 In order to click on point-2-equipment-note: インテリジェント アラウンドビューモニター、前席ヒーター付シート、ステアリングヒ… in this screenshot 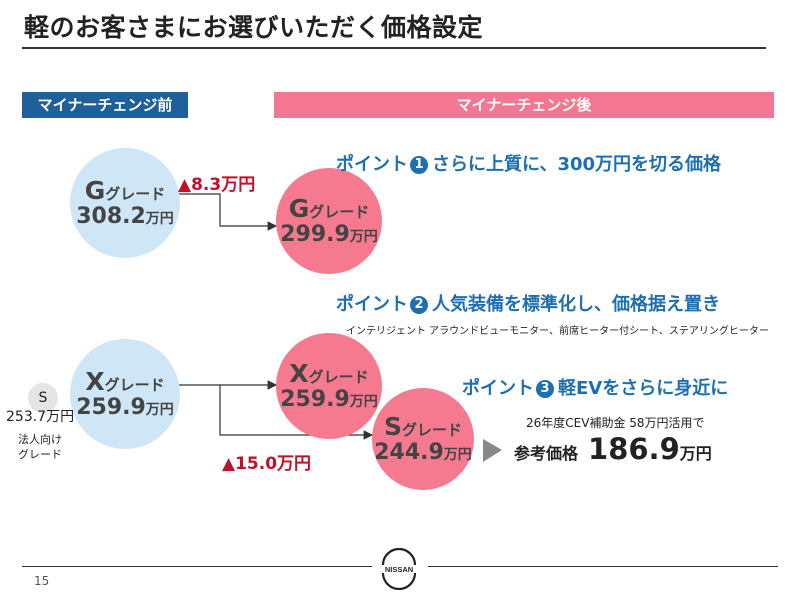, I will do `click(557, 331)`.